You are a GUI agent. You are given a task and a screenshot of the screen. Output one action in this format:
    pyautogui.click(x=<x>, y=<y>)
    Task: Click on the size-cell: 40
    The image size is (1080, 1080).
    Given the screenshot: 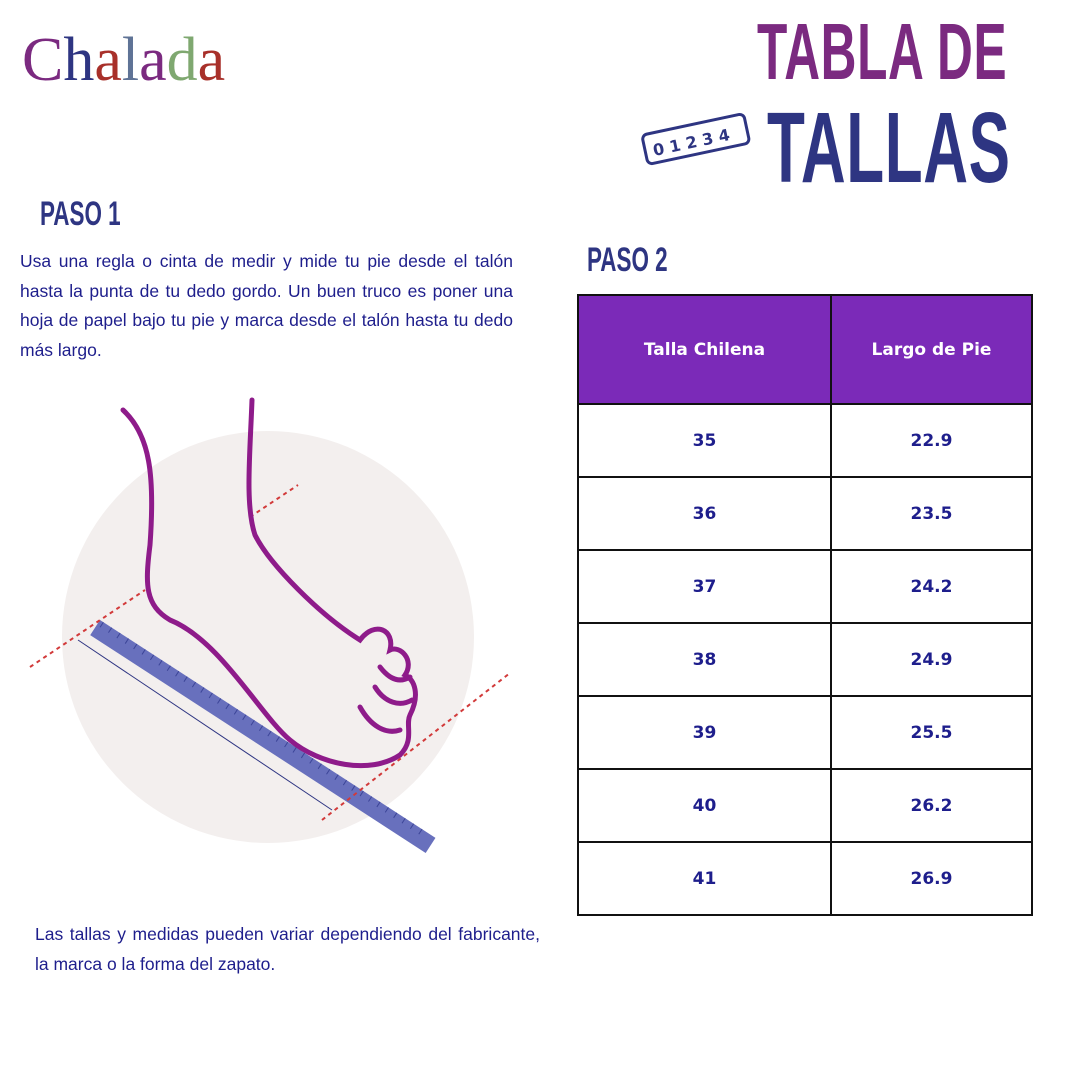 What is the action you would take?
    pyautogui.click(x=704, y=805)
    